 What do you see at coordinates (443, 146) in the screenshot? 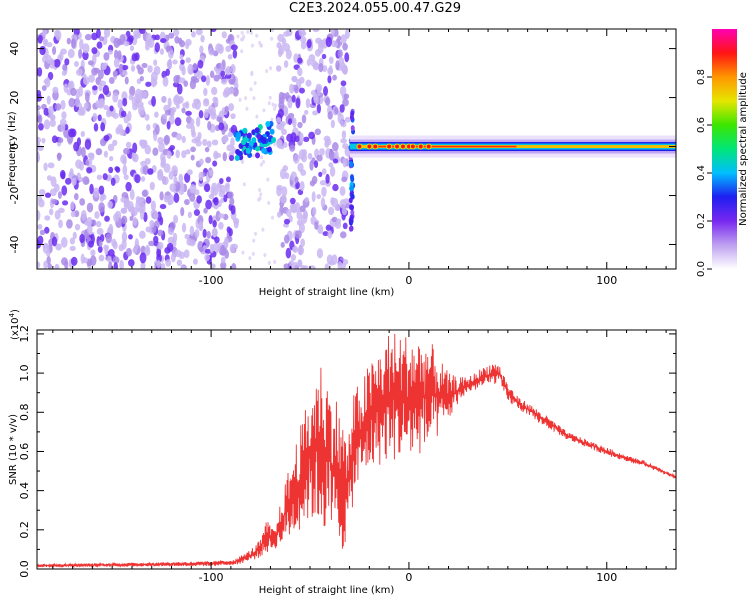
I see `tone-band-peak` at bounding box center [443, 146].